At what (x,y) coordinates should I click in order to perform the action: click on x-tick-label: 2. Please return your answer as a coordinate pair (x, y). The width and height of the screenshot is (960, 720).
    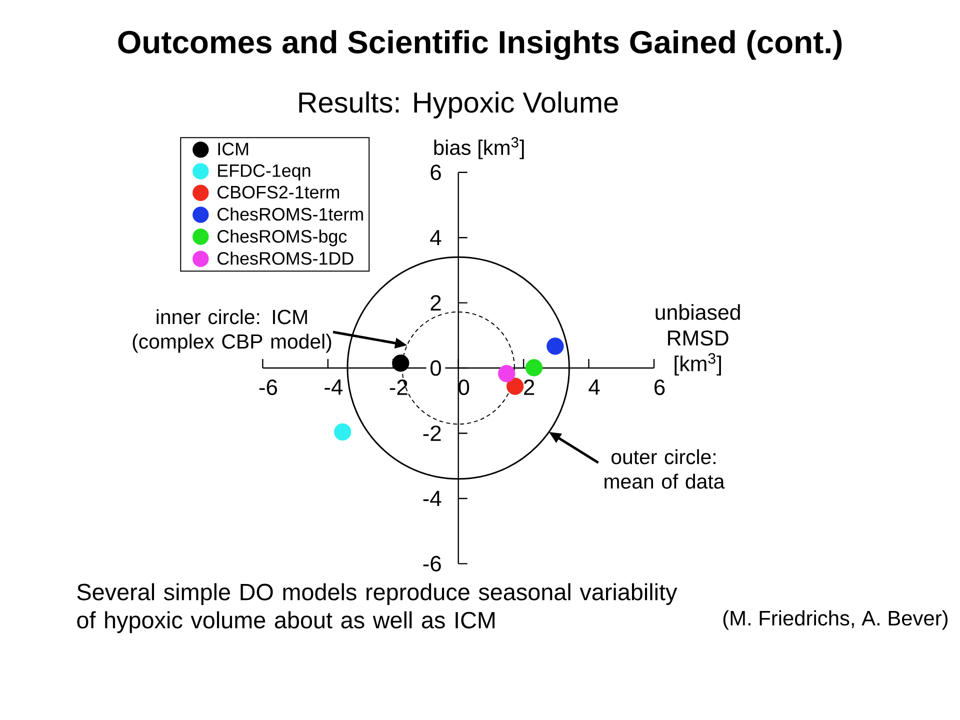
    Looking at the image, I should click on (529, 387).